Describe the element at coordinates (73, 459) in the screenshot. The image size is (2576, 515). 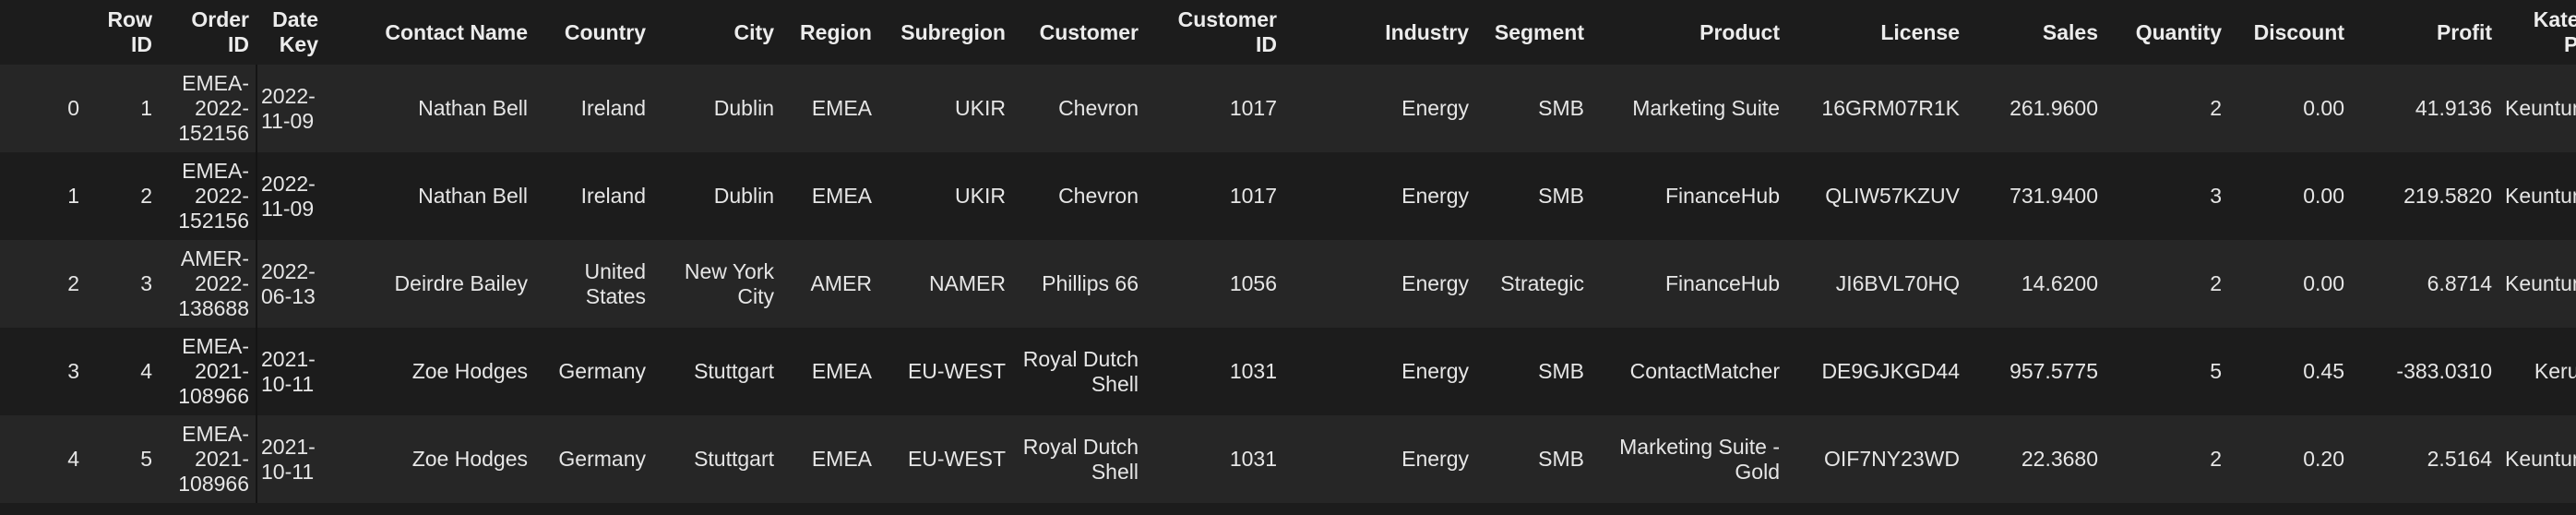
I see `cell-index: 4` at that location.